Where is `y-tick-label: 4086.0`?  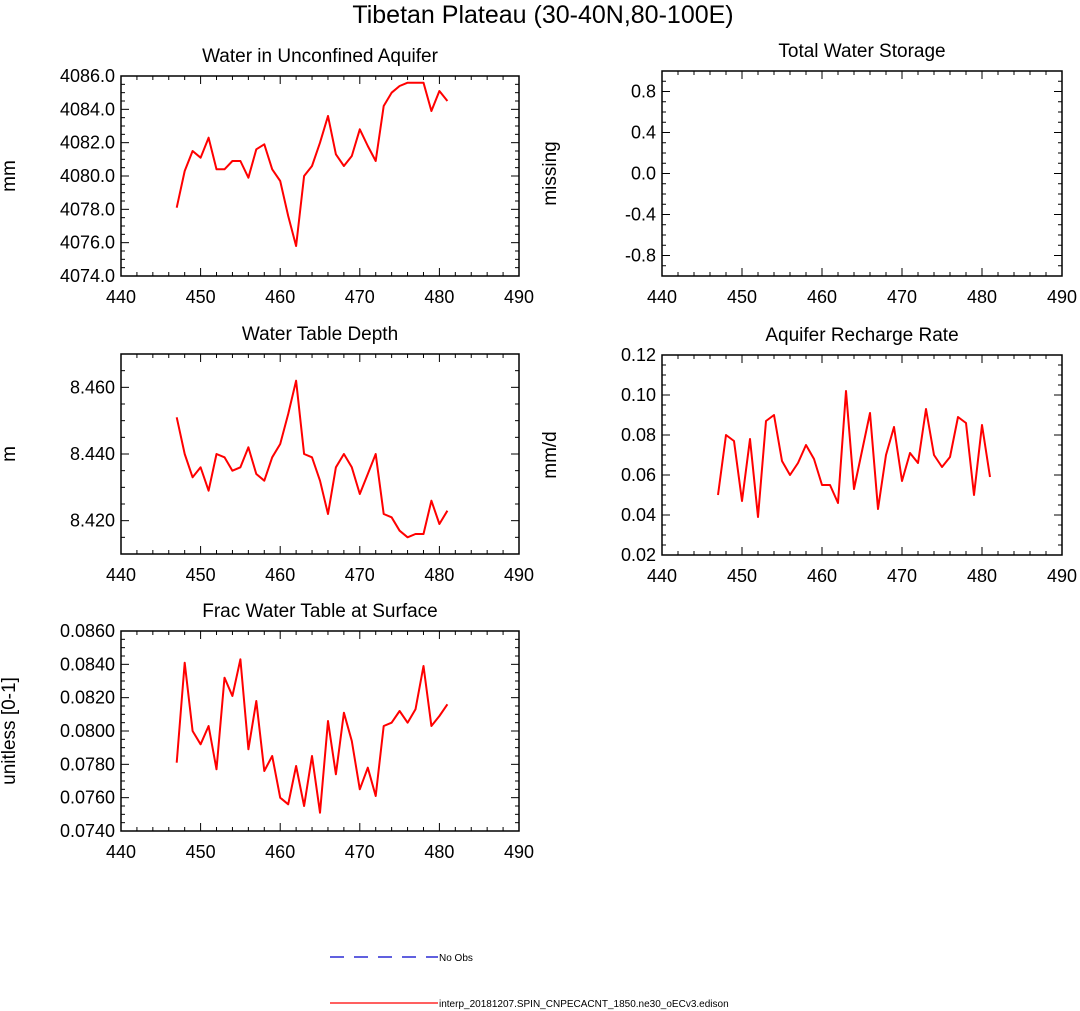
y-tick-label: 4086.0 is located at coordinates (87, 76).